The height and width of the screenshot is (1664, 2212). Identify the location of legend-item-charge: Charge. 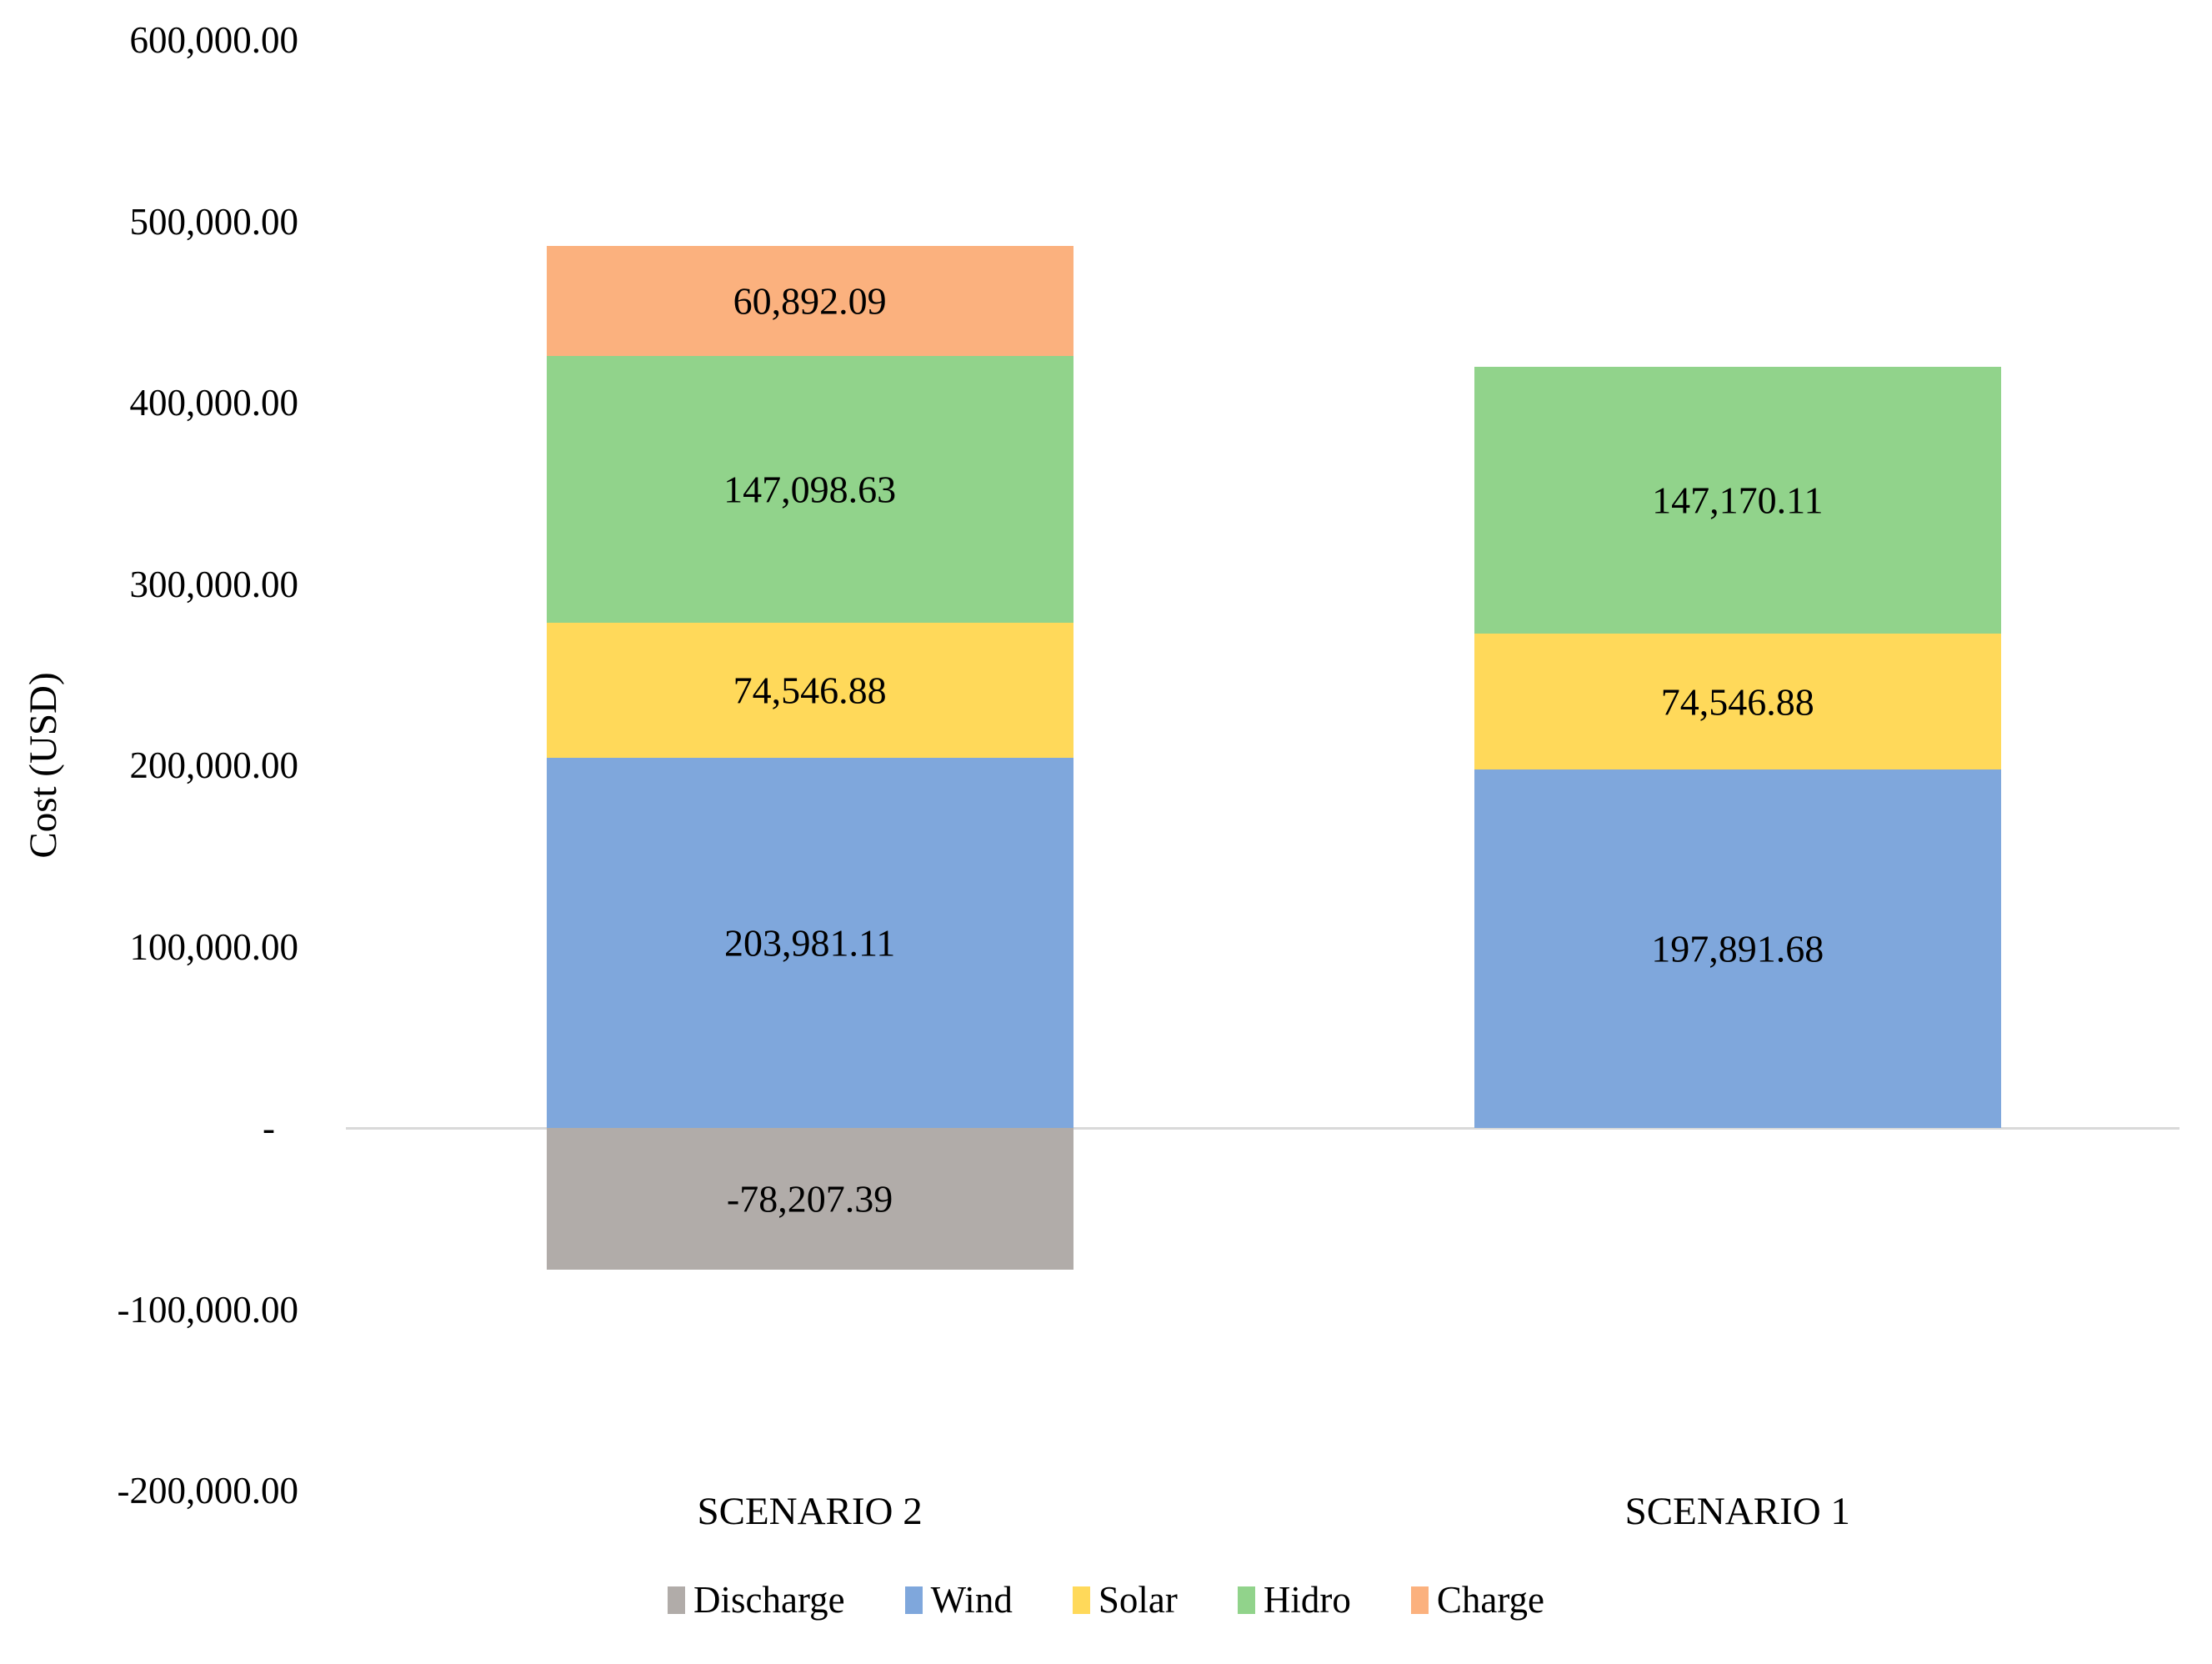
(1477, 1599).